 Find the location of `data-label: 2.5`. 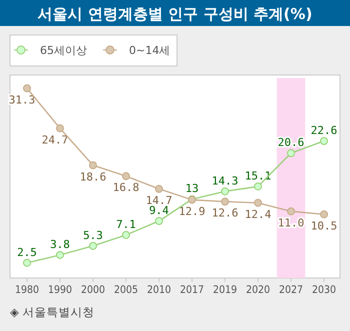

data-label: 2.5 is located at coordinates (27, 252).